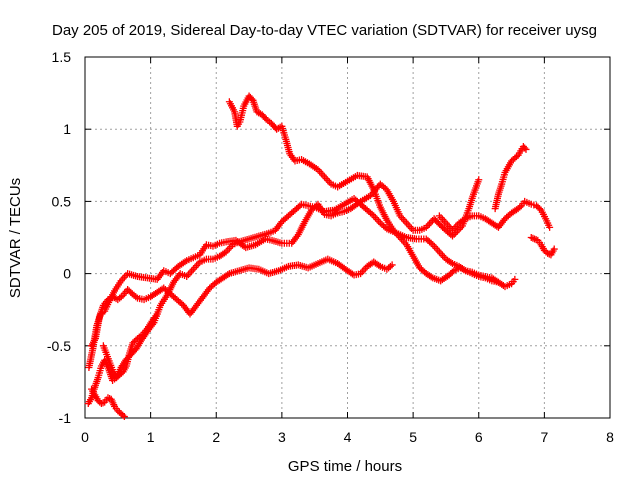 This screenshot has height=480, width=640. I want to click on y-axis-title: SDTVAR / TECUs, so click(15, 238).